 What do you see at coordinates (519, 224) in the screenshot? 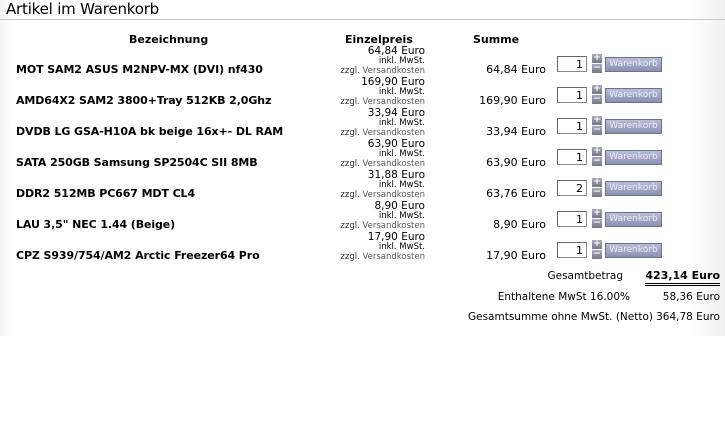
I see `line-sum: 8,90 Euro` at bounding box center [519, 224].